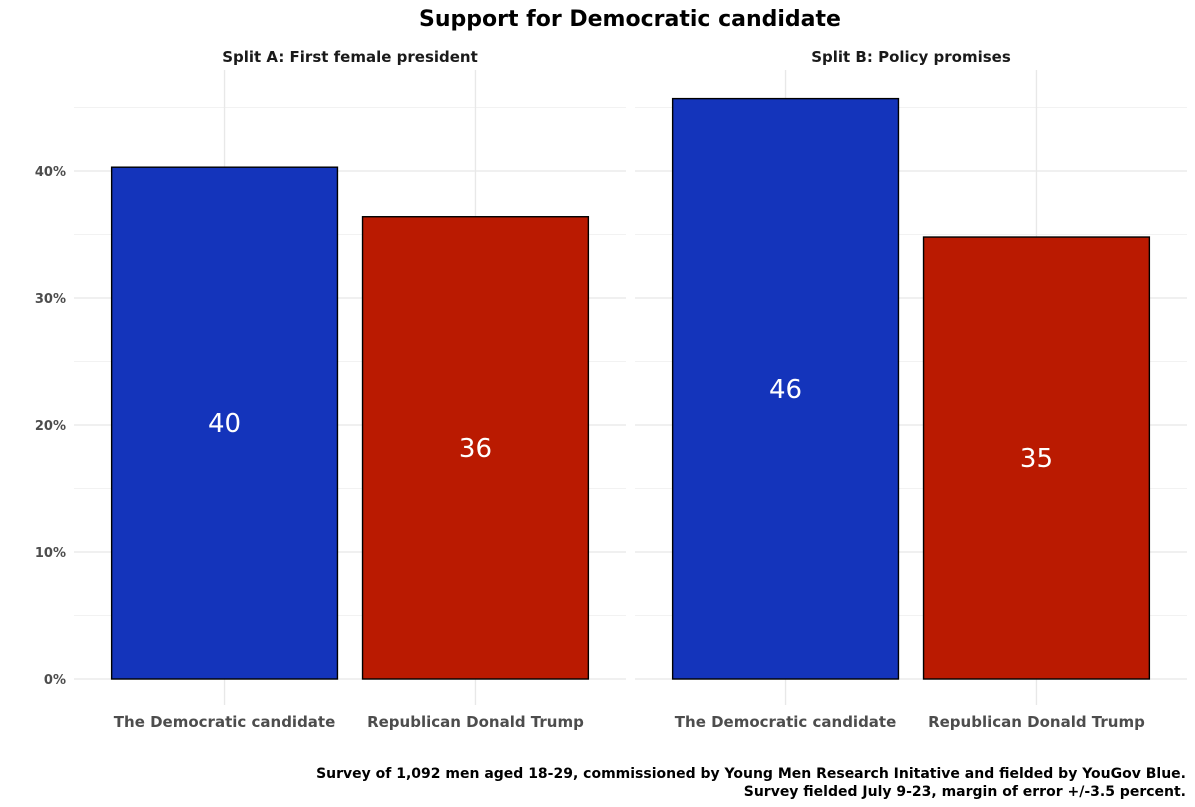  I want to click on y-tick-label: 40%, so click(50, 172).